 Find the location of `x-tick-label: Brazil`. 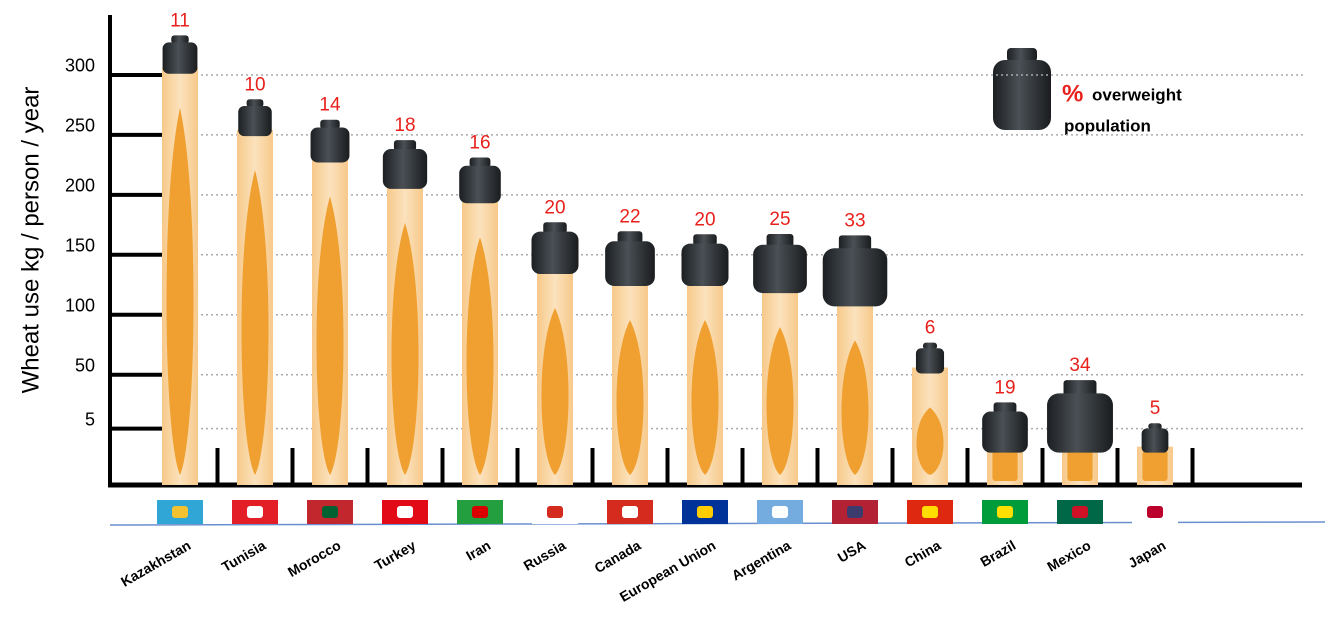

x-tick-label: Brazil is located at coordinates (997, 553).